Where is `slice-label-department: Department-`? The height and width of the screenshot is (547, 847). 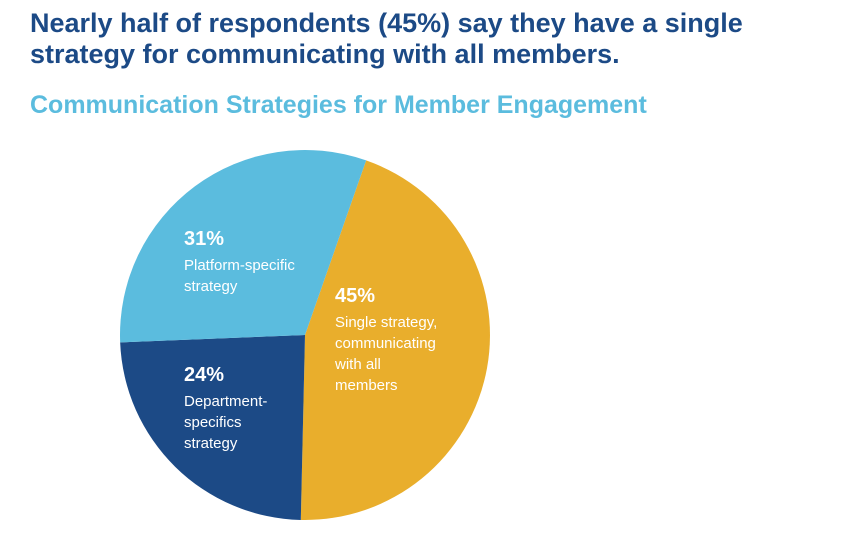 slice-label-department: Department- is located at coordinates (225, 401).